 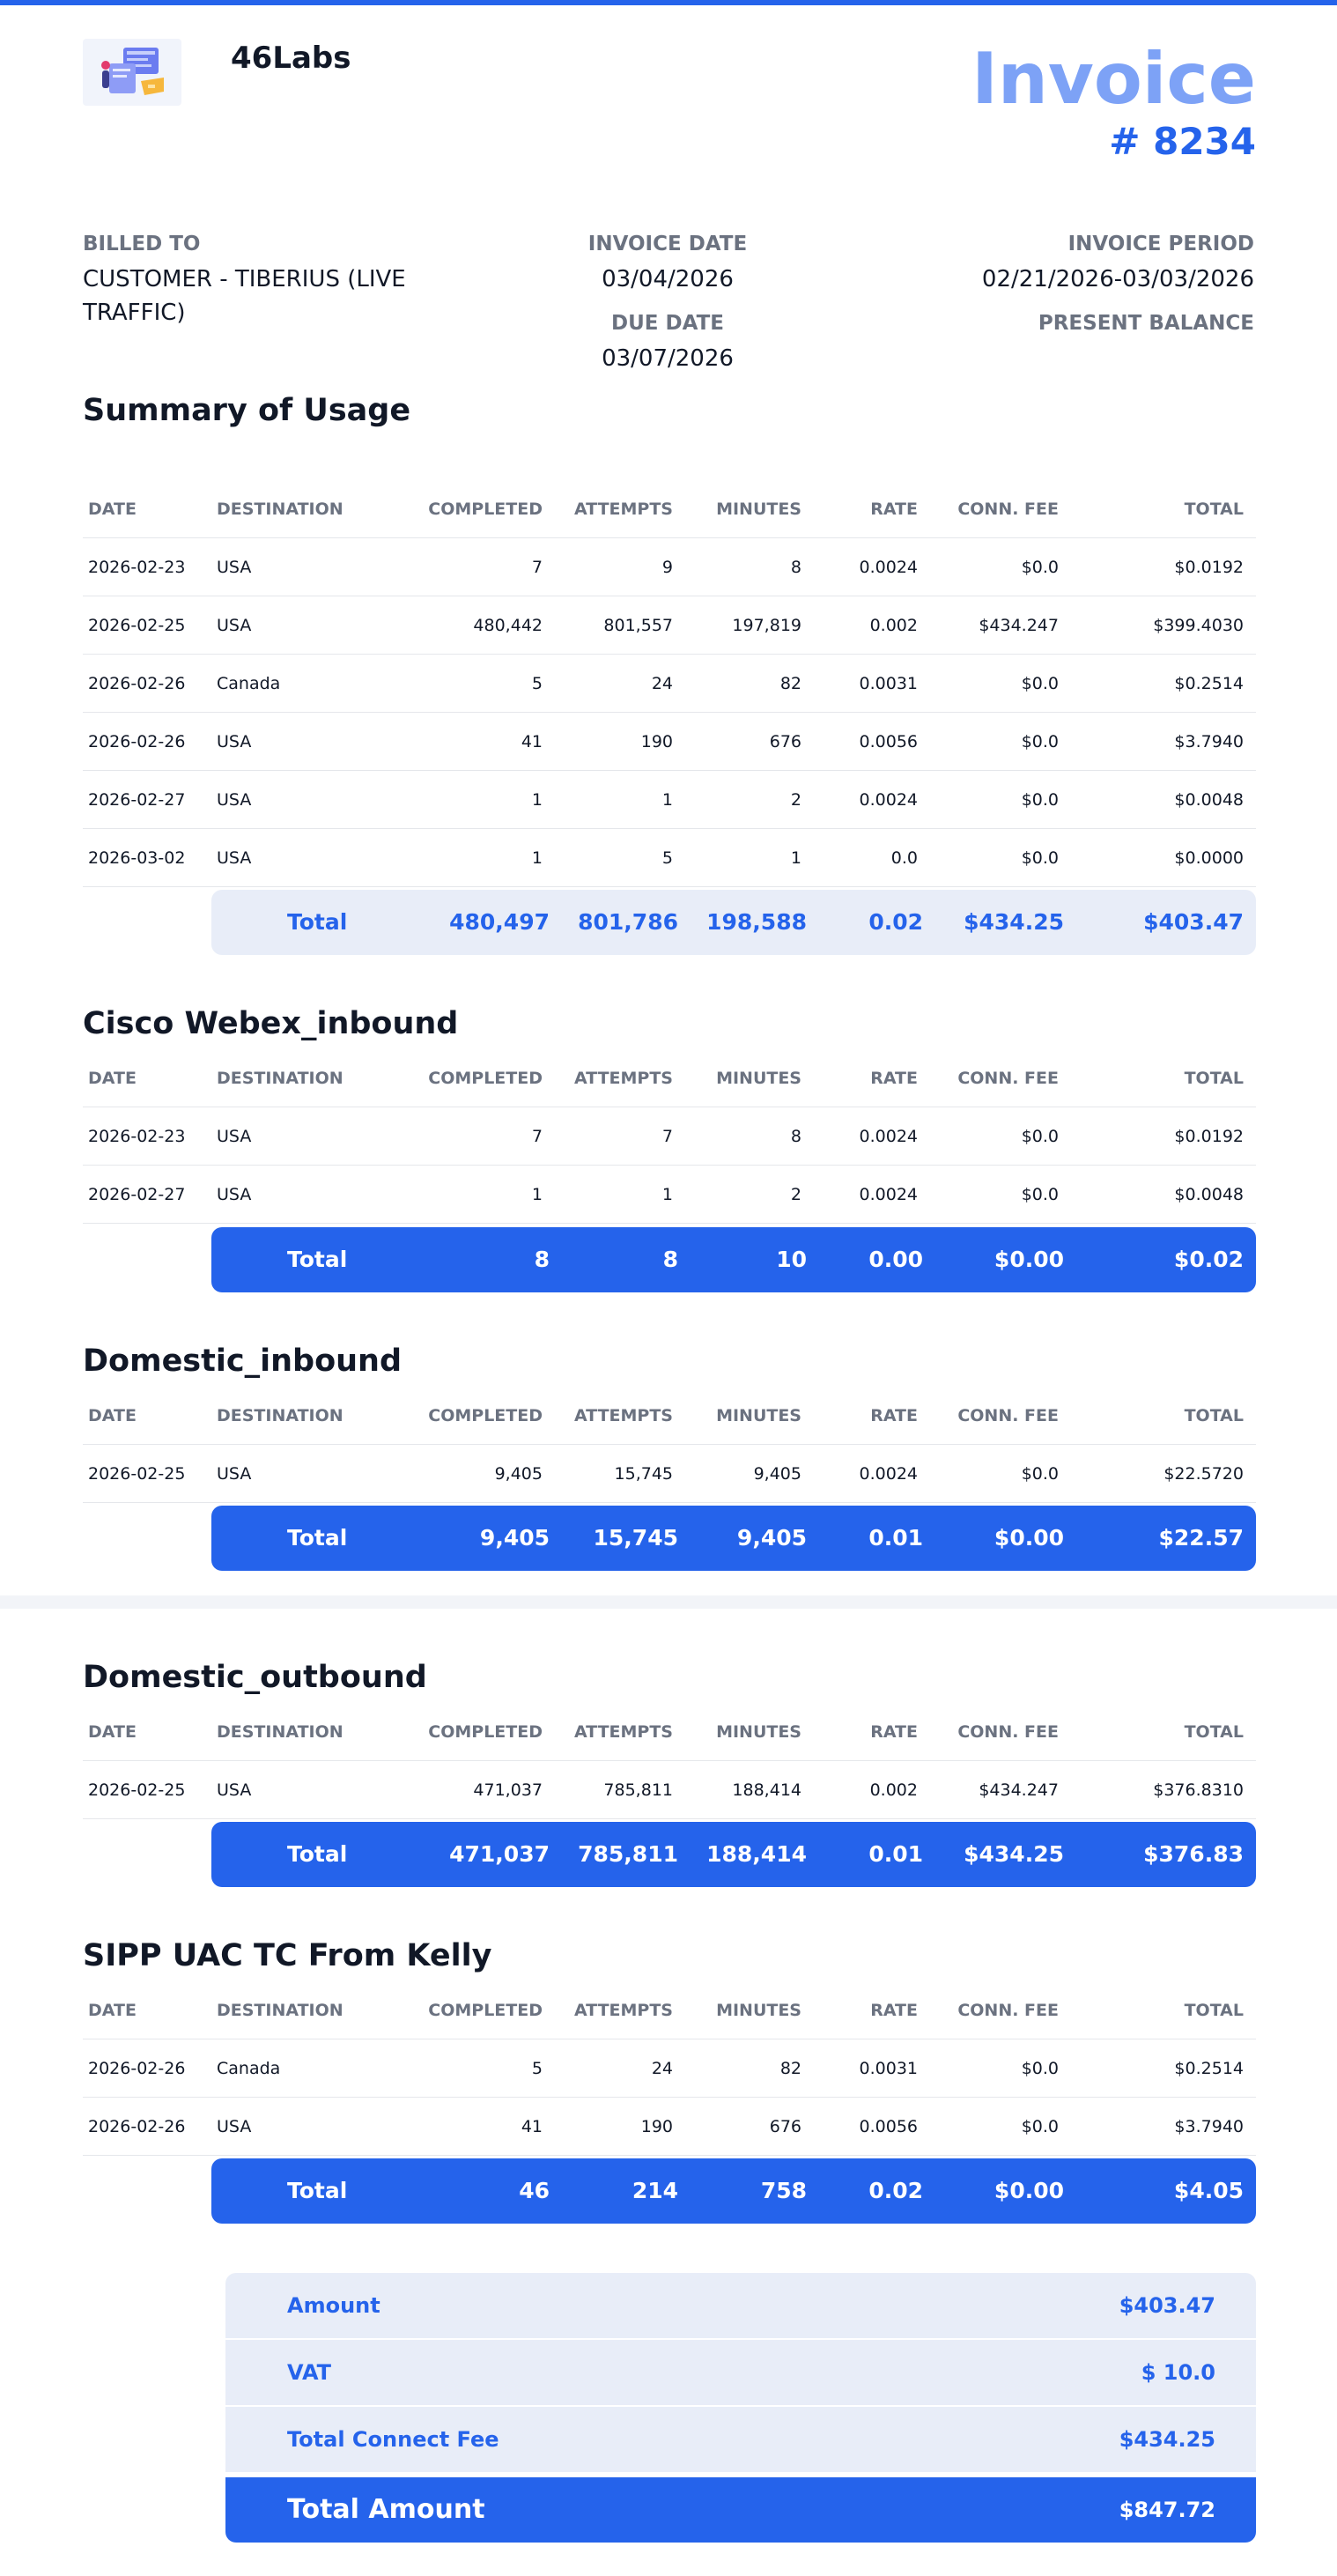 What do you see at coordinates (280, 510) in the screenshot?
I see `column-header-destination: DESTINATION` at bounding box center [280, 510].